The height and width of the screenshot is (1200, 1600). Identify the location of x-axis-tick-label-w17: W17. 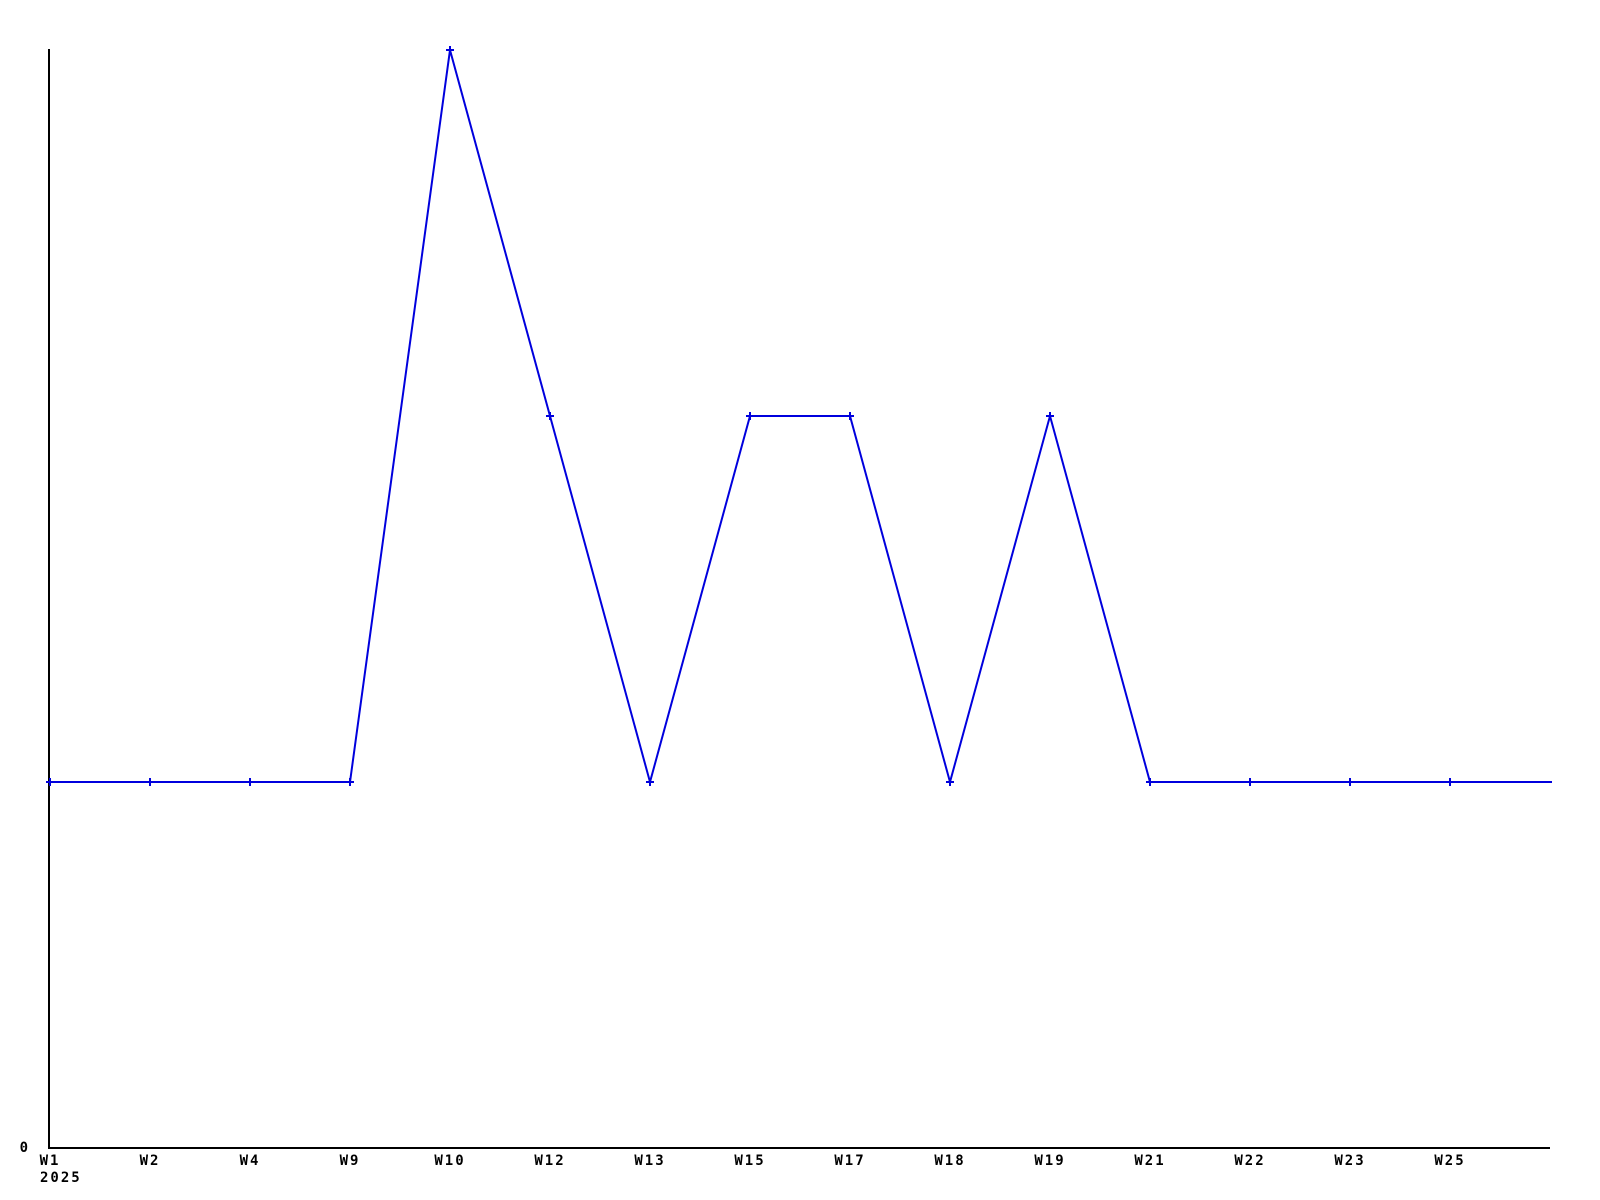
(850, 1161).